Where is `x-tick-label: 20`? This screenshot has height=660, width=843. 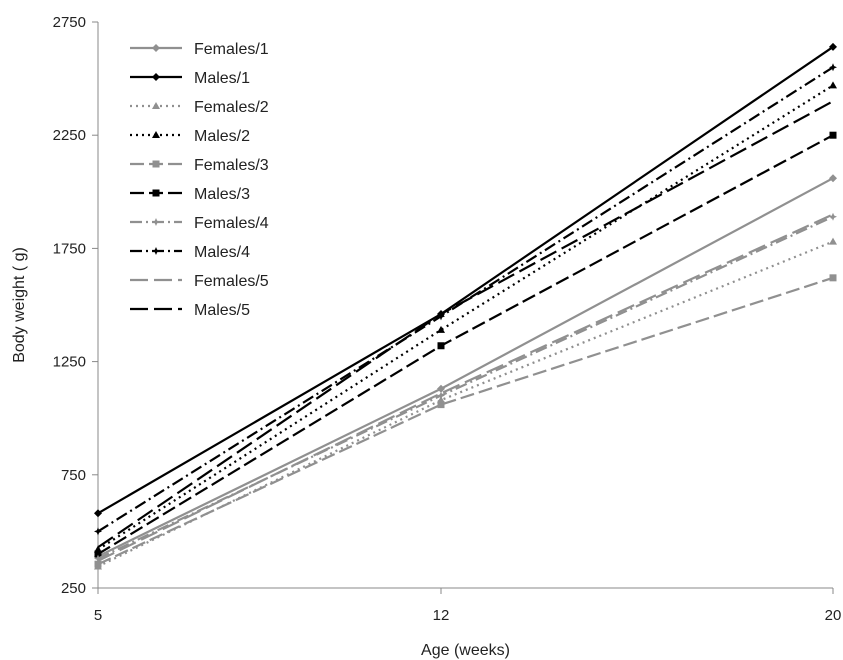 x-tick-label: 20 is located at coordinates (833, 615).